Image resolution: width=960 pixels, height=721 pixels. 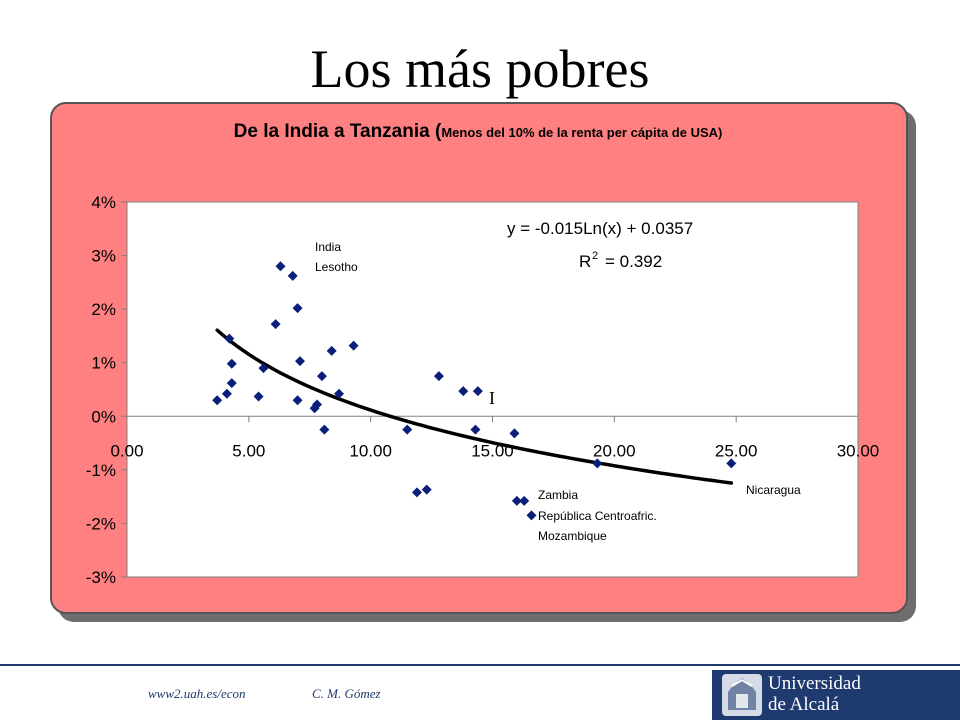 What do you see at coordinates (103, 416) in the screenshot?
I see `y-tick-label: 0%` at bounding box center [103, 416].